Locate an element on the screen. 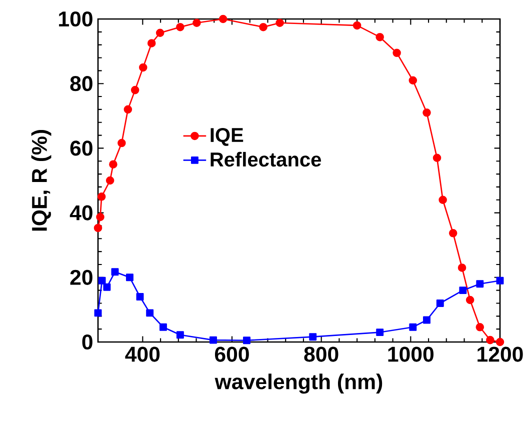 This screenshot has height=426, width=531. y-tick-label: 20 is located at coordinates (81, 277).